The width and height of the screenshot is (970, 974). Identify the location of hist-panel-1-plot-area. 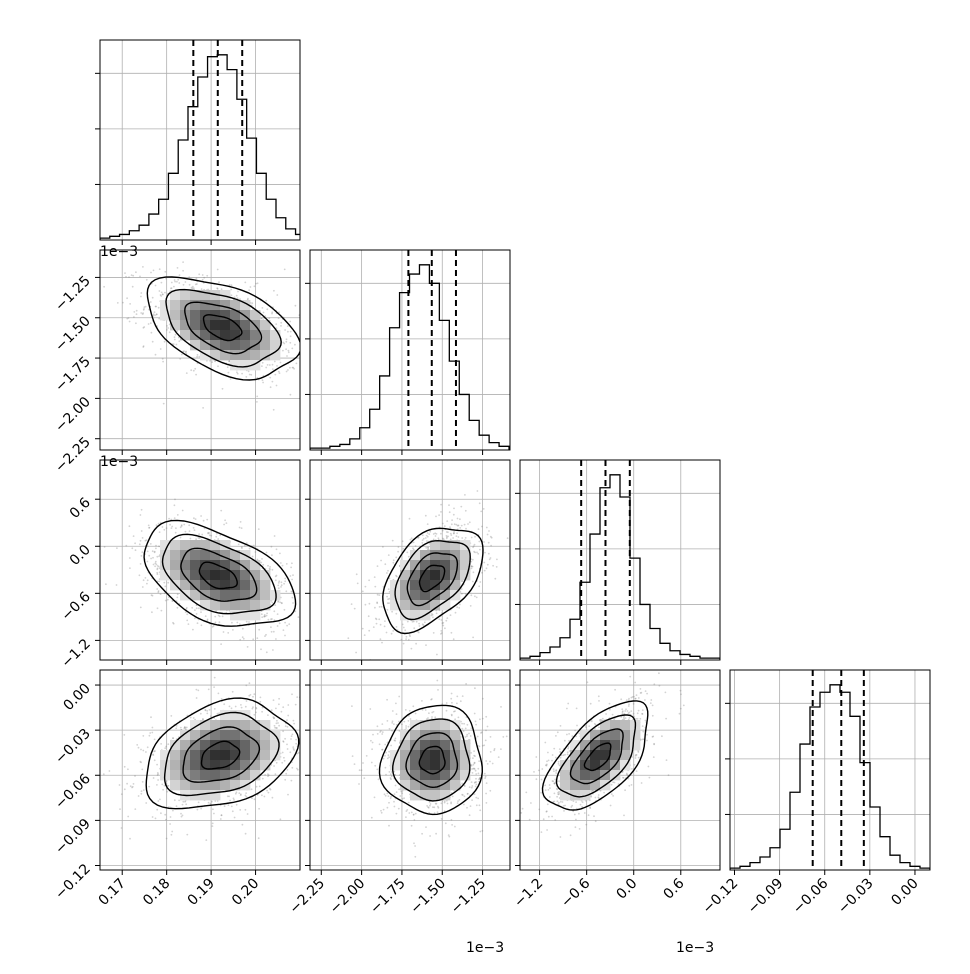
(409, 350).